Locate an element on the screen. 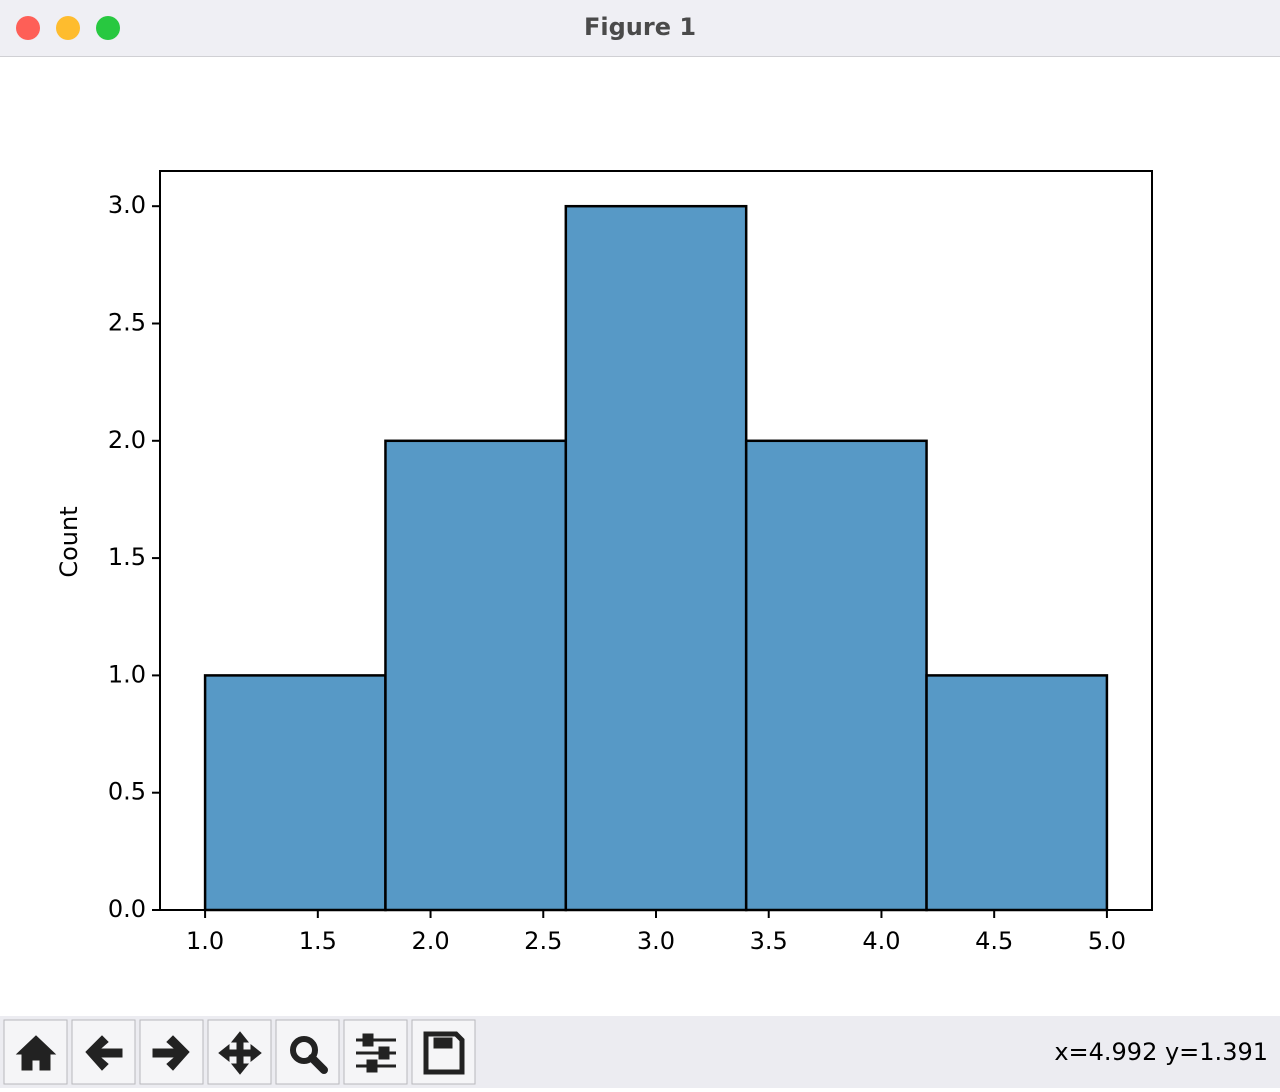 This screenshot has width=1280, height=1092. y-tick-label: 0.5 is located at coordinates (127, 792).